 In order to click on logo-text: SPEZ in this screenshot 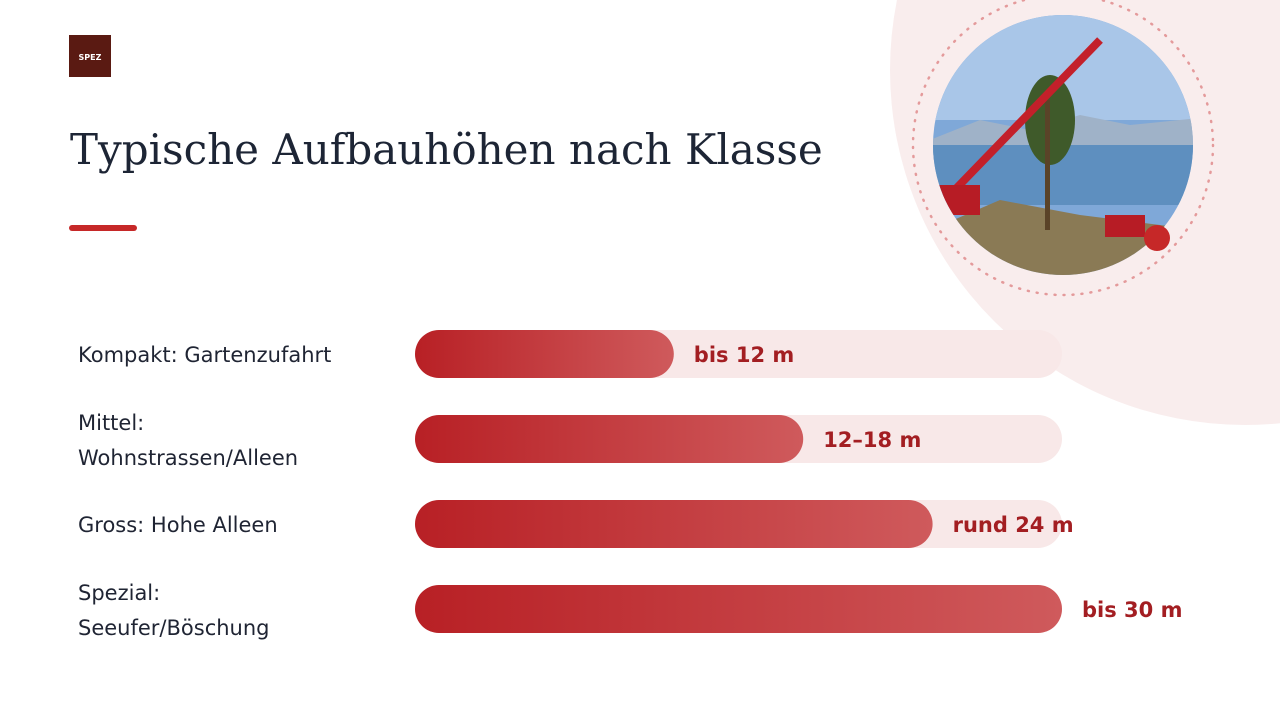, I will do `click(90, 57)`.